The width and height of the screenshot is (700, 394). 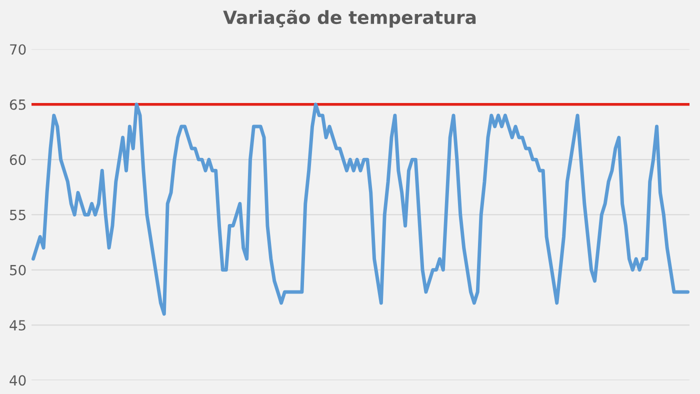 I want to click on y-tick-label: 65, so click(x=18, y=104).